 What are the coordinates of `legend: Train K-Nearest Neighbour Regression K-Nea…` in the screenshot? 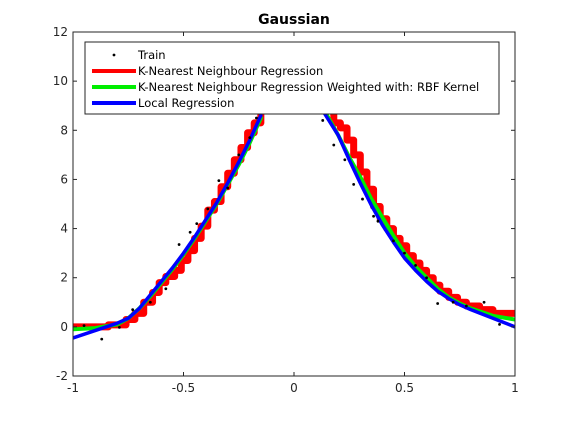 It's located at (292, 78).